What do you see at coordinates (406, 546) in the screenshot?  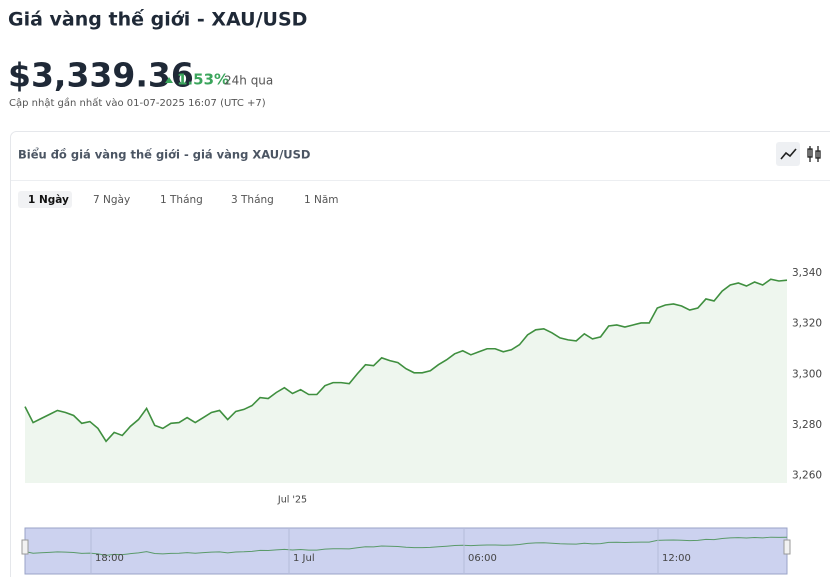 I see `navigator-line` at bounding box center [406, 546].